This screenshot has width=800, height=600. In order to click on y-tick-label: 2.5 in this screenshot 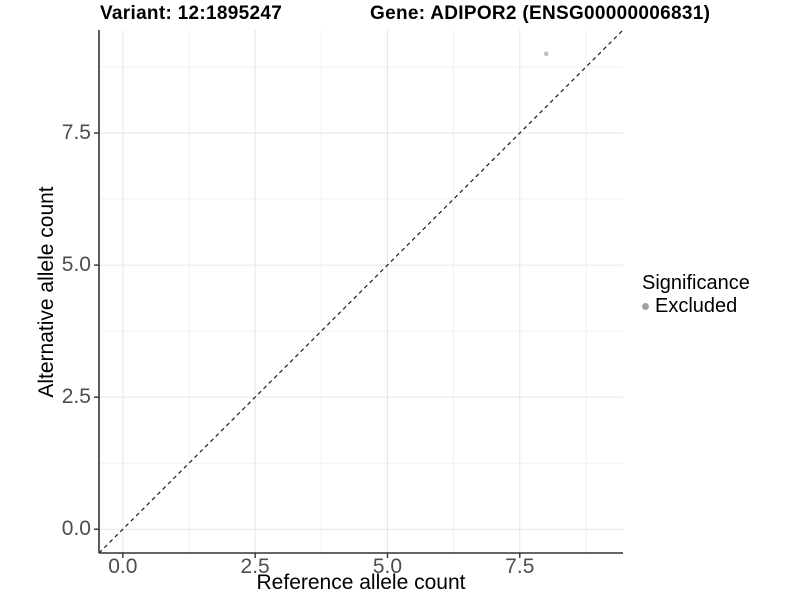, I will do `click(76, 397)`.